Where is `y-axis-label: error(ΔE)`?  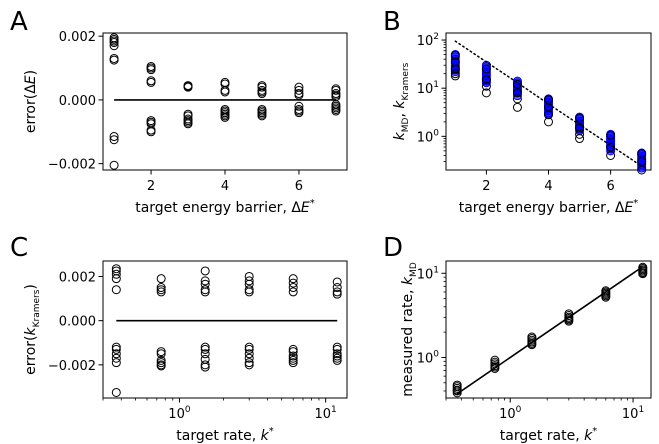 y-axis-label: error(ΔE) is located at coordinates (31, 101).